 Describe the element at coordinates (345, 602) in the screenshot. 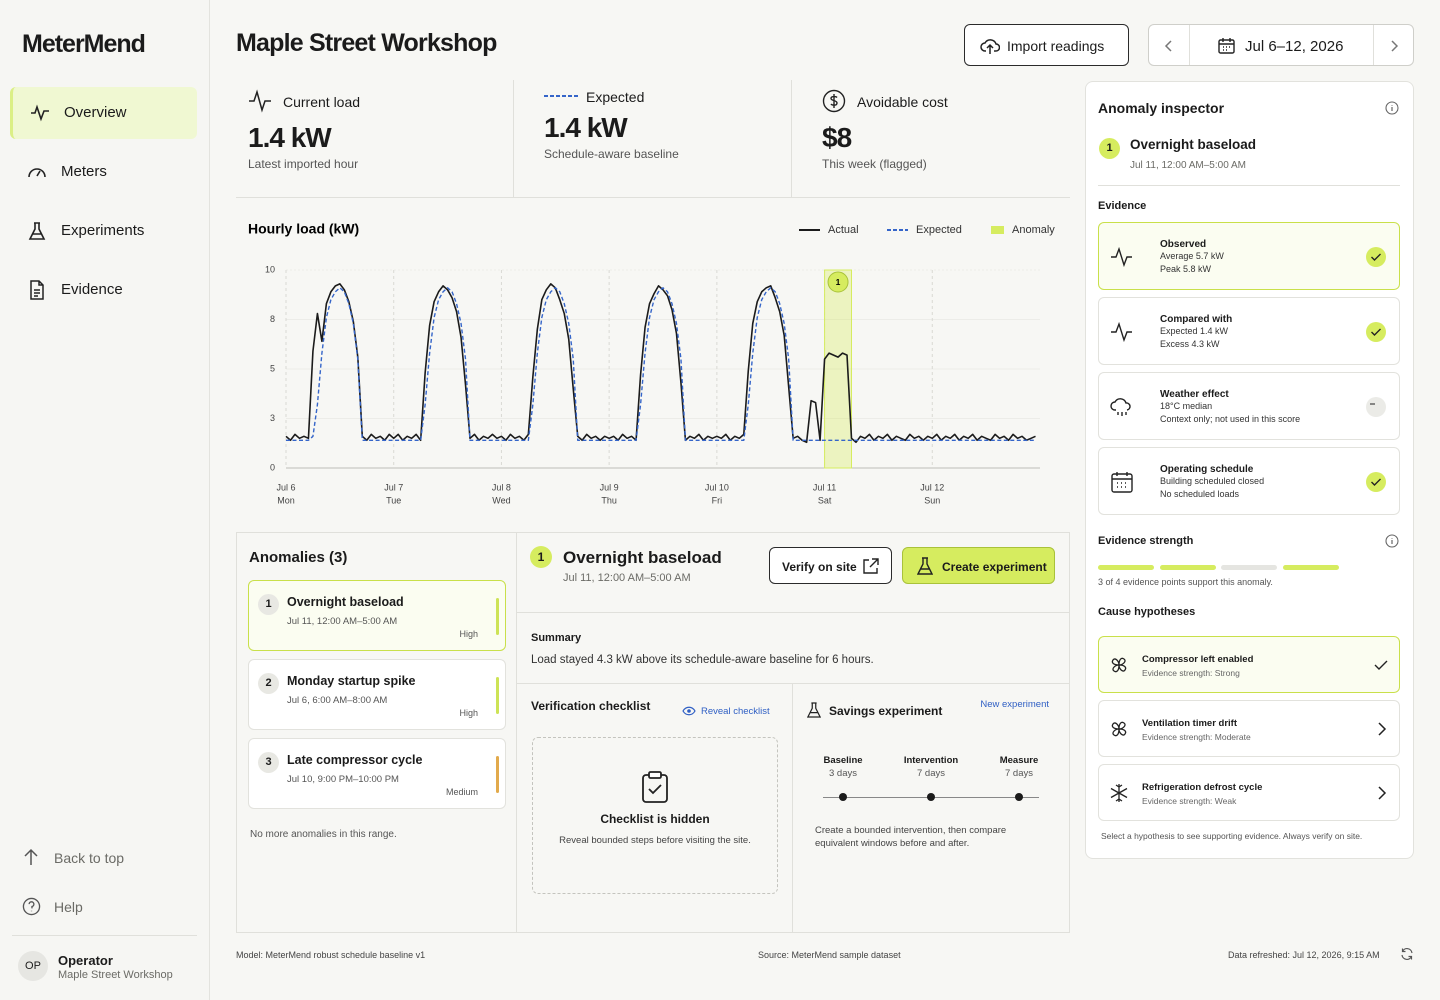

I see `anomaly-name: Overnight baseload` at that location.